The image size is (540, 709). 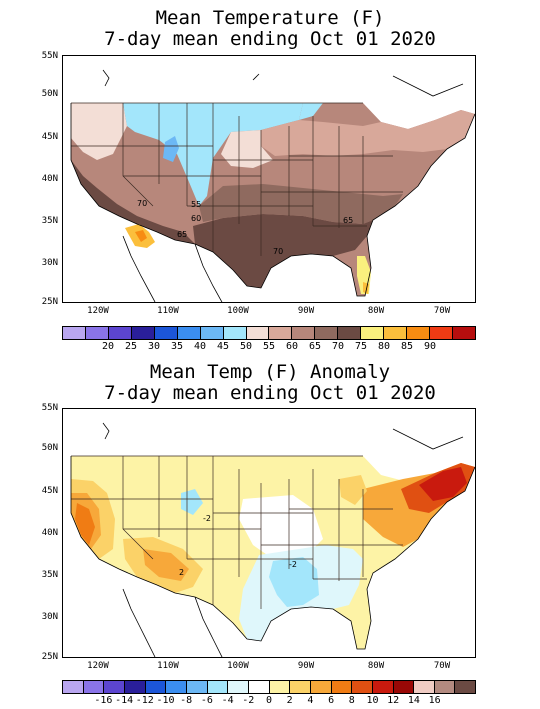 I want to click on top-colorbar-label: 90, so click(x=430, y=346).